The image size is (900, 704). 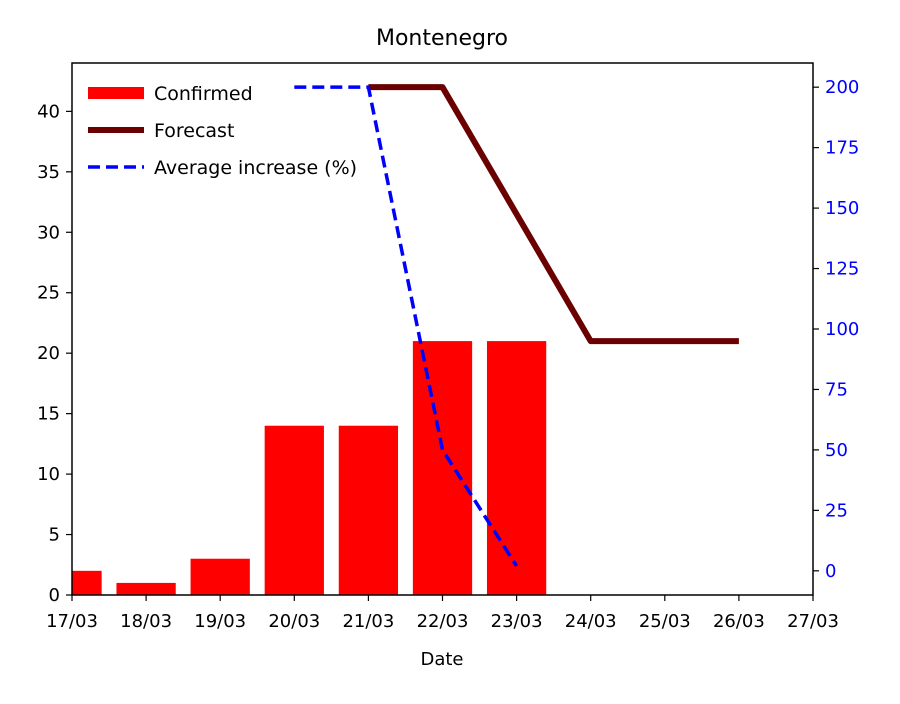 What do you see at coordinates (442, 38) in the screenshot?
I see `chart-title: Montenegro` at bounding box center [442, 38].